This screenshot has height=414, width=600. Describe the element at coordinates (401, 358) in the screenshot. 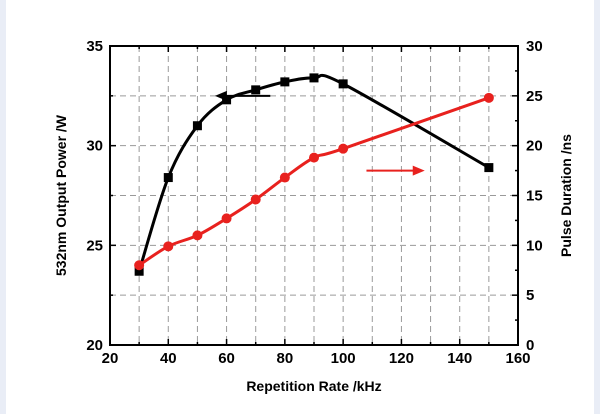

I see `x-tick-label: 120` at that location.